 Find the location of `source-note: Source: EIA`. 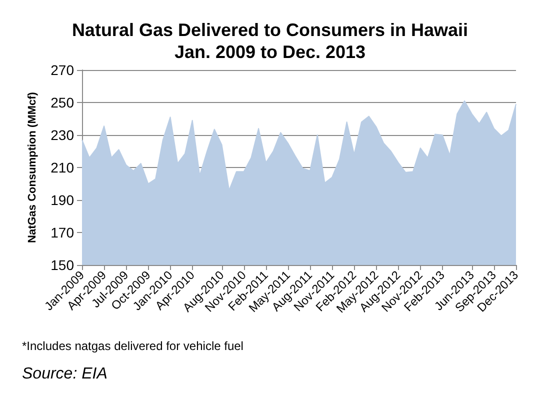

source-note: Source: EIA is located at coordinates (65, 374).